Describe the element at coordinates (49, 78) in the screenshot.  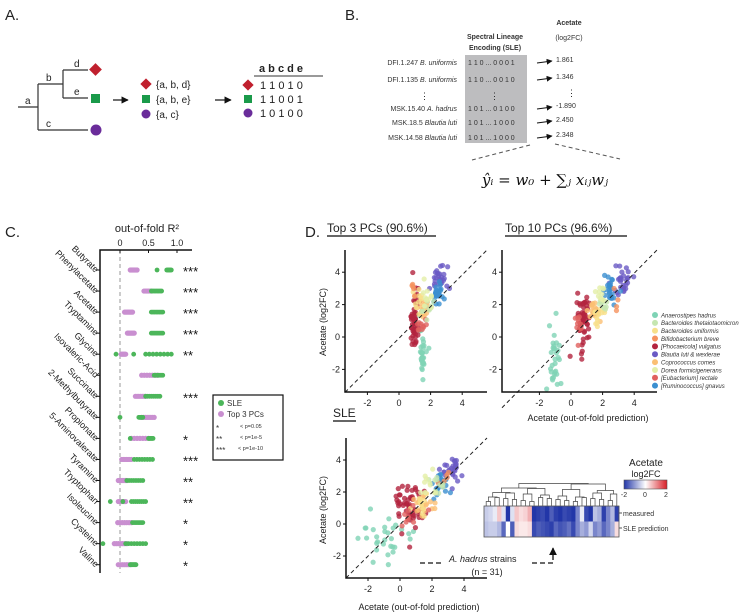
I see `node-b: b` at that location.